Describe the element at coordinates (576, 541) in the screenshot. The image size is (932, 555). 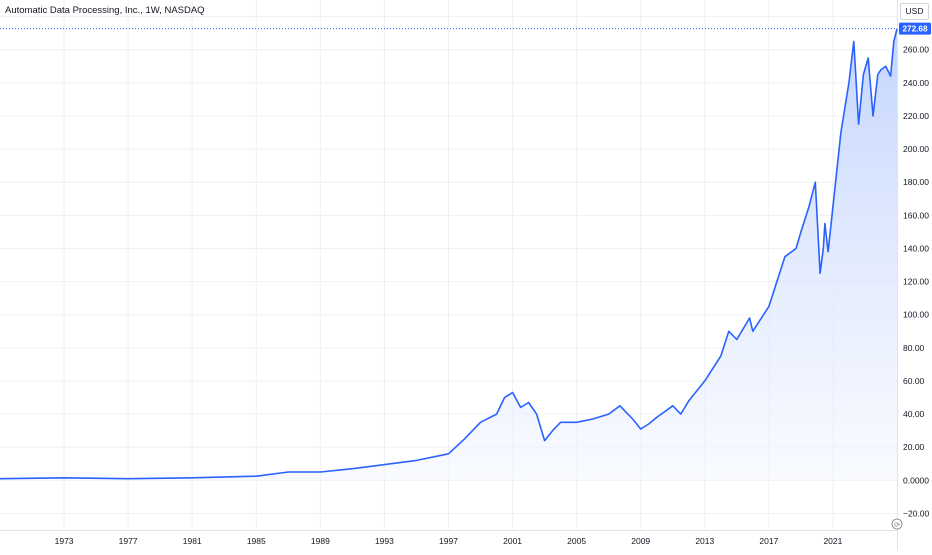
I see `x-tick-label: 2005` at that location.